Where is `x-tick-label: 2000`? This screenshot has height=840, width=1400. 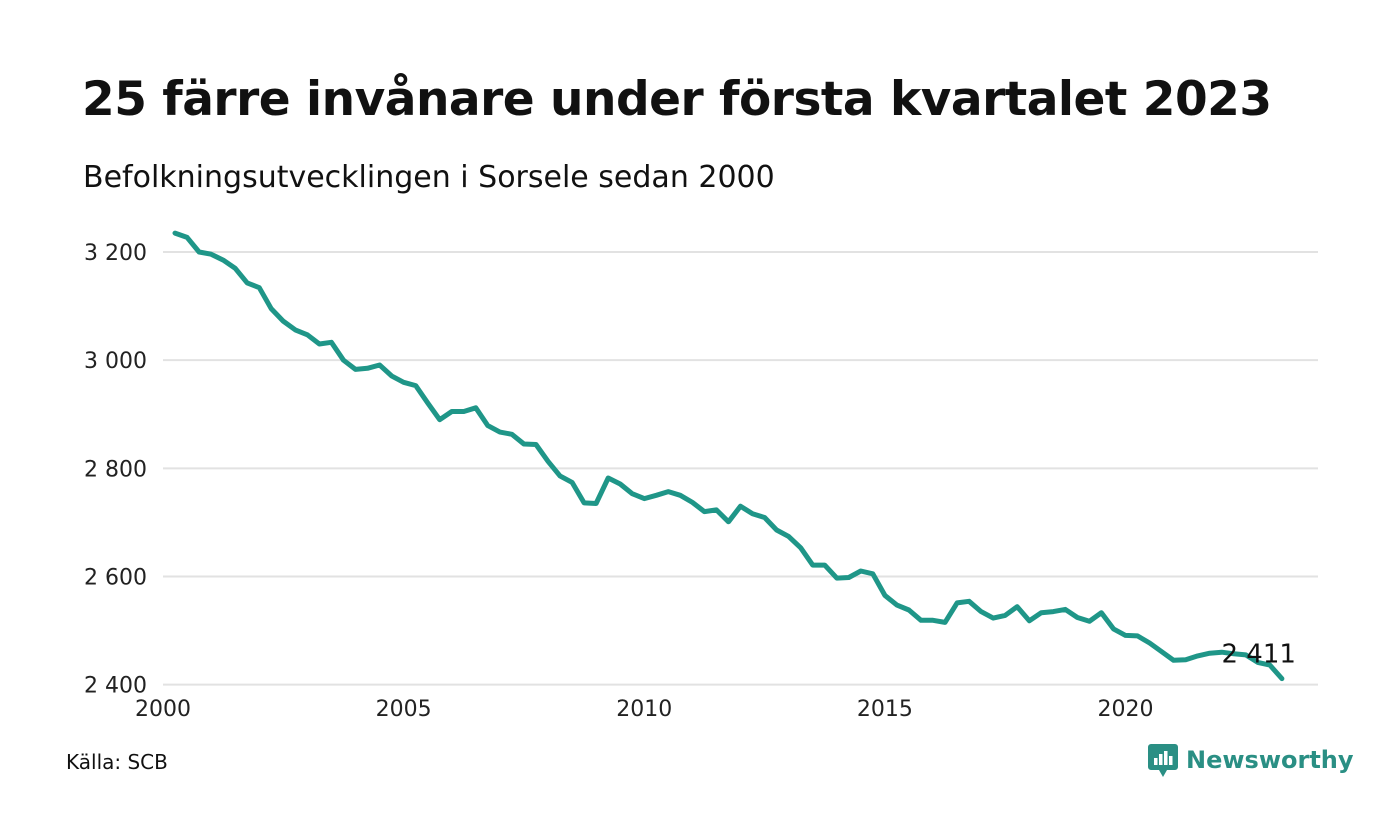 x-tick-label: 2000 is located at coordinates (163, 709).